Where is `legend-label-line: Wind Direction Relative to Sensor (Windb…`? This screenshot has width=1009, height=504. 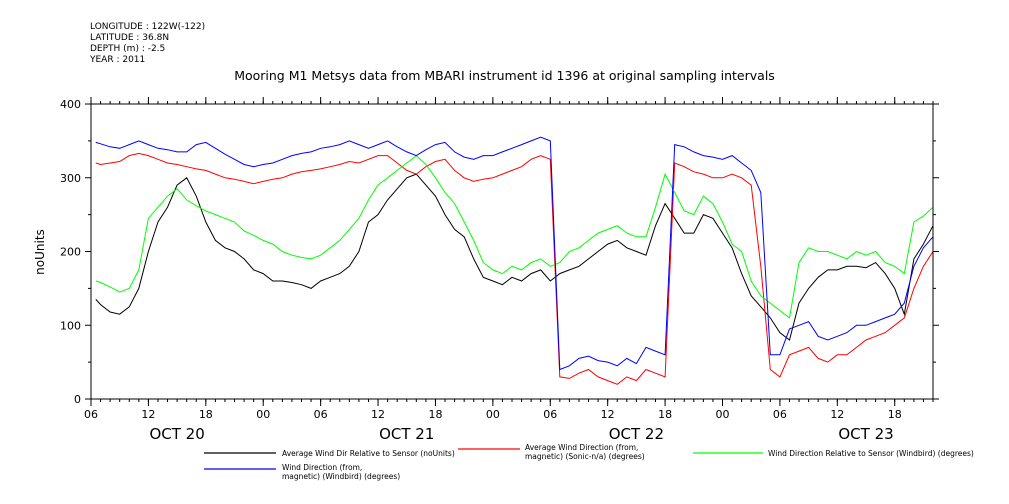 legend-label-line: Wind Direction Relative to Sensor (Windb… is located at coordinates (871, 453).